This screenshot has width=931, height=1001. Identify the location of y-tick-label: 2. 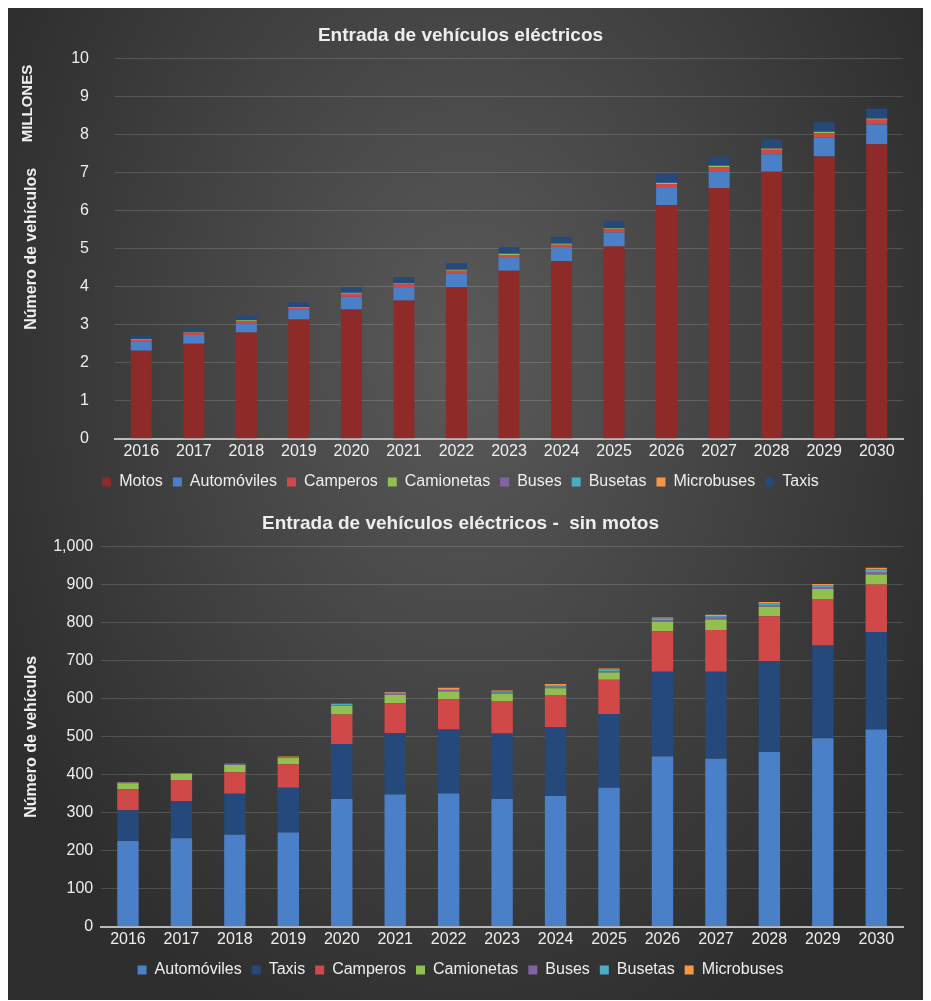
(85, 362).